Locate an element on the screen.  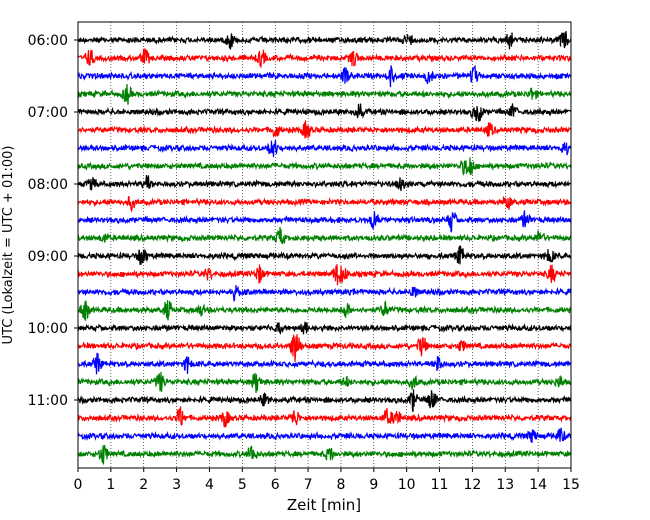
x-tick-label: 13 is located at coordinates (505, 485).